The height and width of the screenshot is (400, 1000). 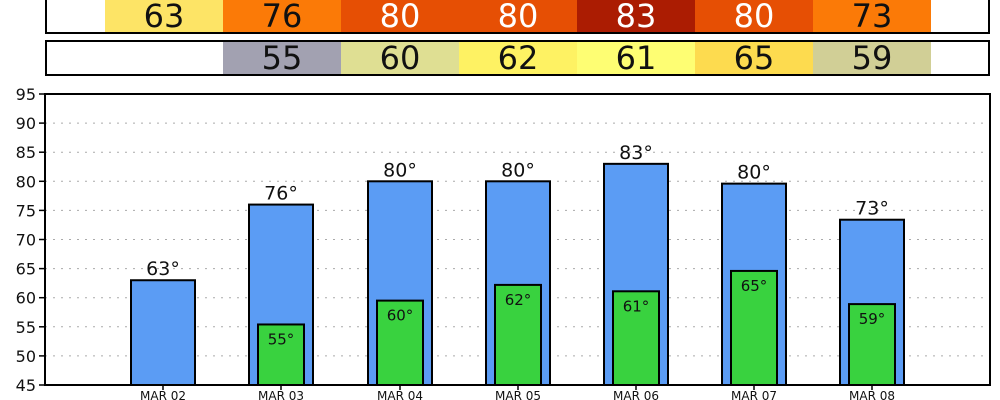 What do you see at coordinates (754, 394) in the screenshot?
I see `date-label: MAR 07` at bounding box center [754, 394].